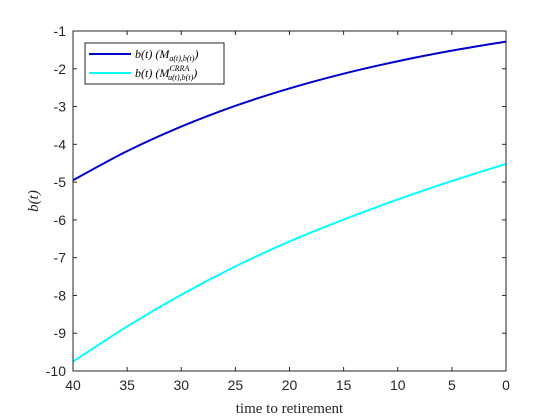  What do you see at coordinates (60, 31) in the screenshot?
I see `y-tick-label: -1` at bounding box center [60, 31].